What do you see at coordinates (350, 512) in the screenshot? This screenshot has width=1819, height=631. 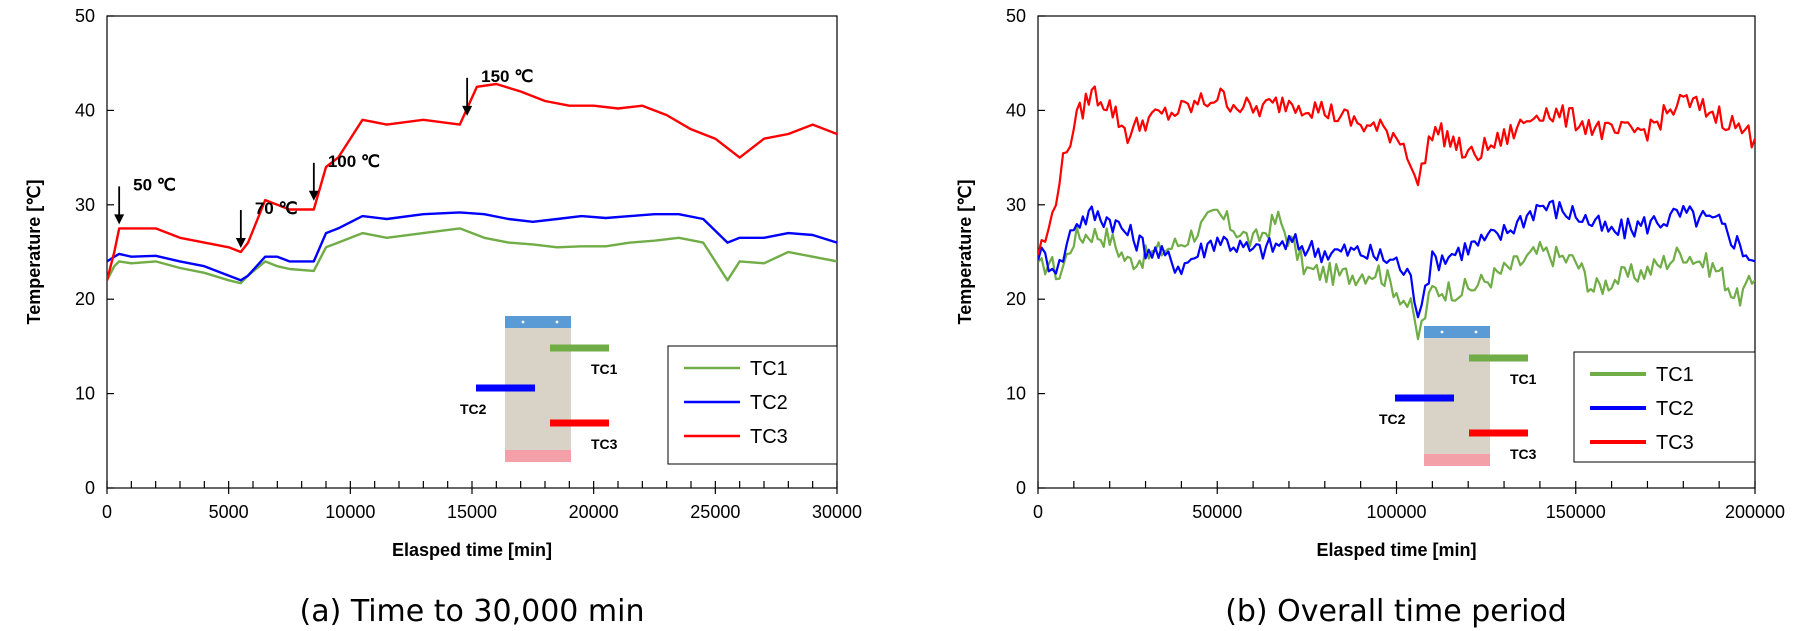 I see `x-tick-label: 10000` at bounding box center [350, 512].